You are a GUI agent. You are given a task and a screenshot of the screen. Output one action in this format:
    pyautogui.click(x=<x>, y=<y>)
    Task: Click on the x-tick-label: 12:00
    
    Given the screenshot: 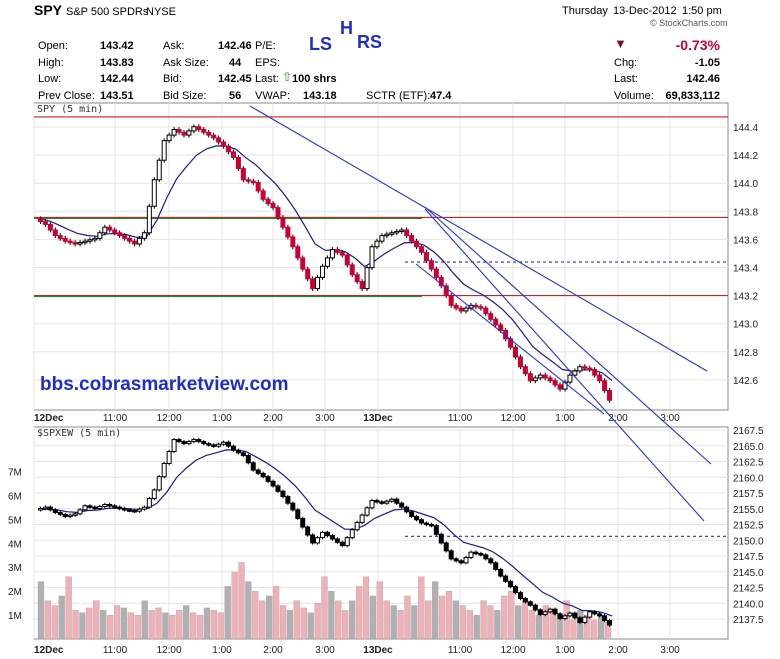 What is the action you would take?
    pyautogui.click(x=512, y=418)
    